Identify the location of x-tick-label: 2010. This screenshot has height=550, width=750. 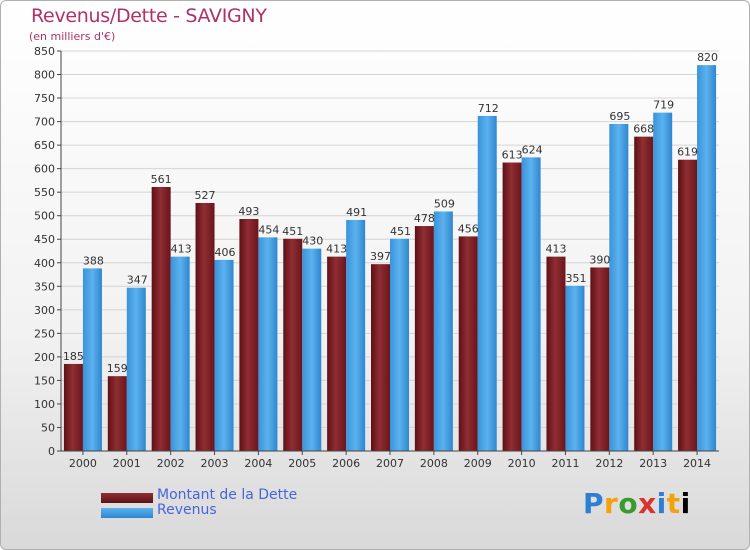
(522, 463).